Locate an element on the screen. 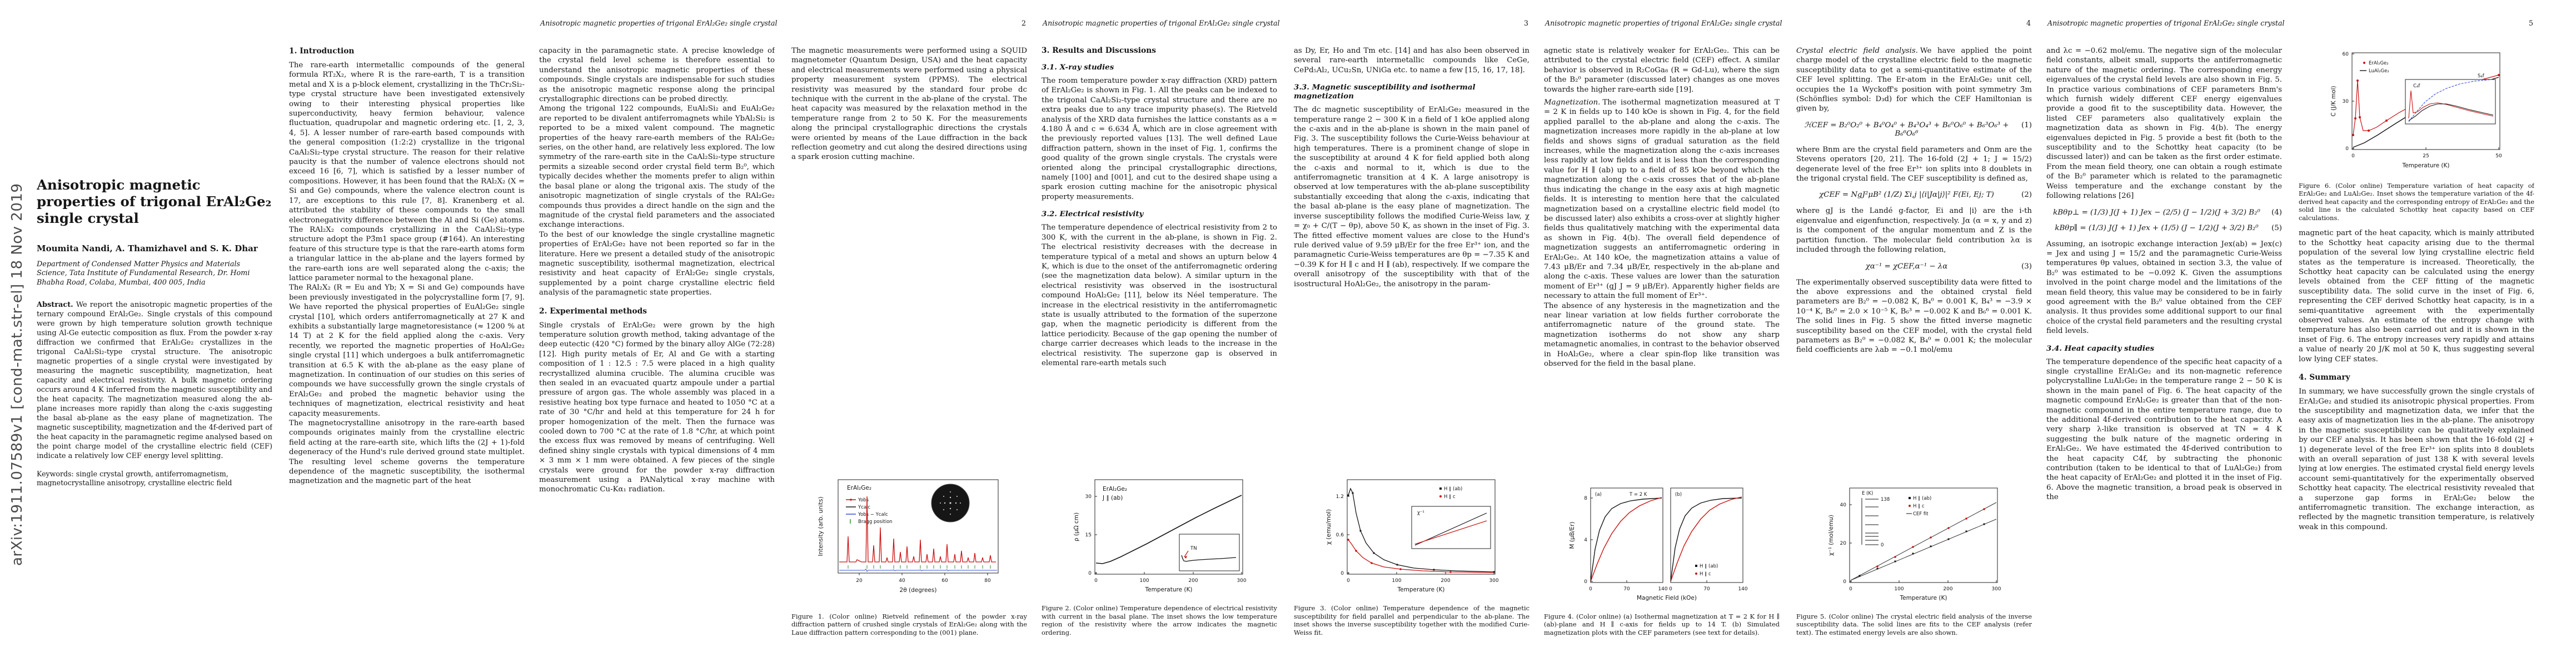  svg-text: 200 is located at coordinates (1947, 589).